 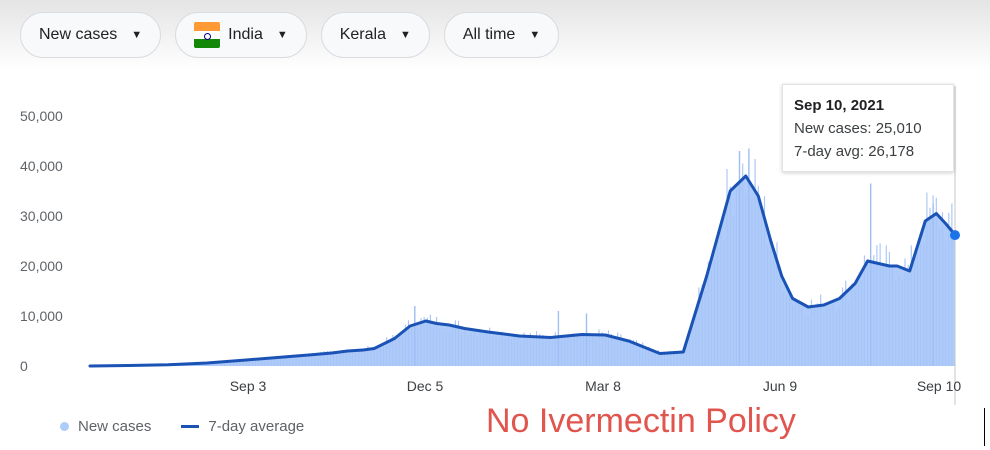 What do you see at coordinates (245, 34) in the screenshot?
I see `country-filter-label: India` at bounding box center [245, 34].